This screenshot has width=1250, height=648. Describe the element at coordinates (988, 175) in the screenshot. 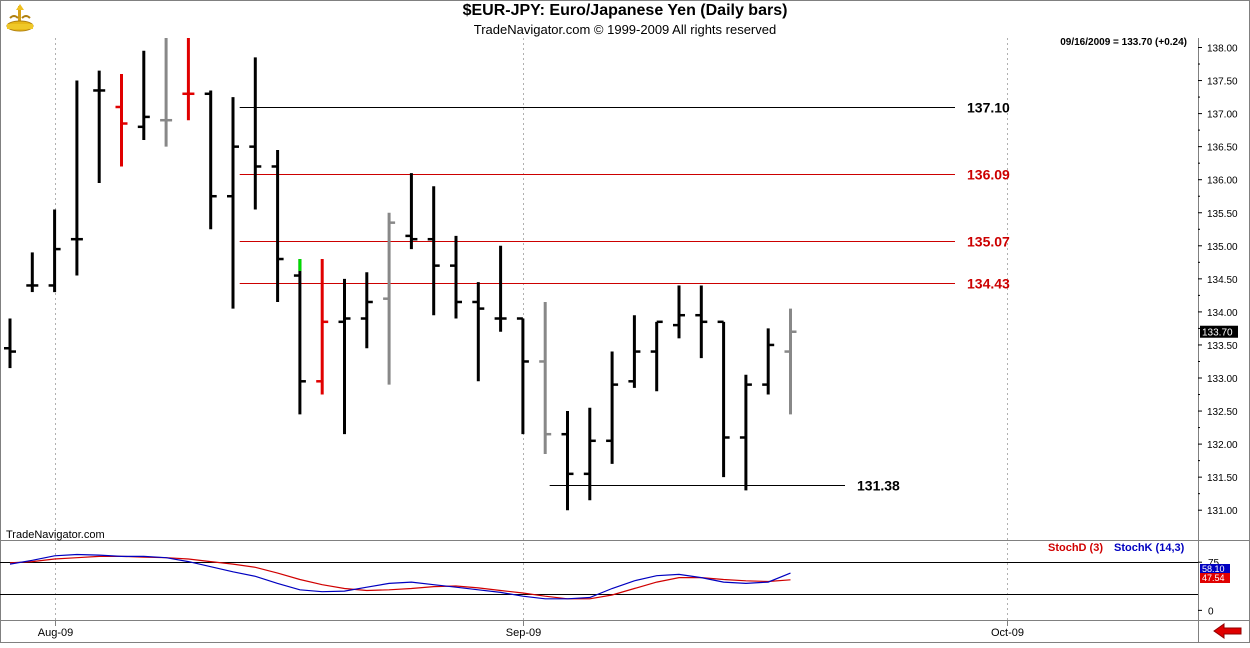

I see `level-label: 136.09` at that location.